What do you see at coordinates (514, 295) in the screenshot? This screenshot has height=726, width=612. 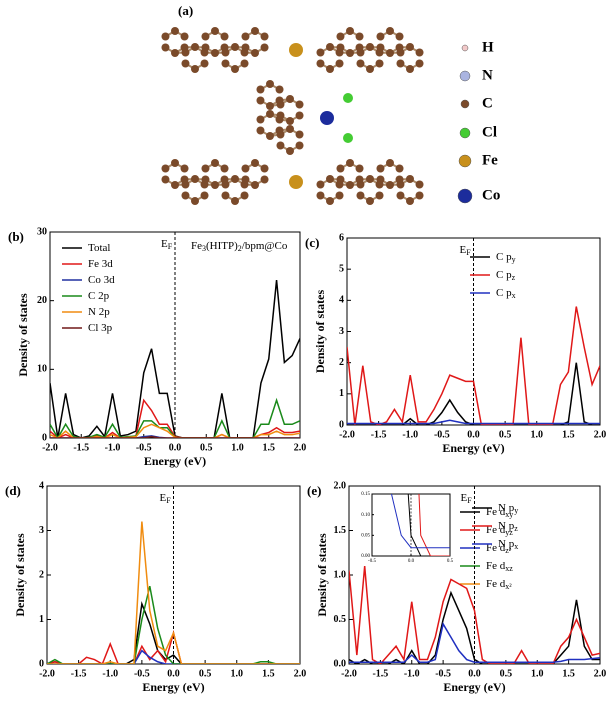 I see `subscript: x` at bounding box center [514, 295].